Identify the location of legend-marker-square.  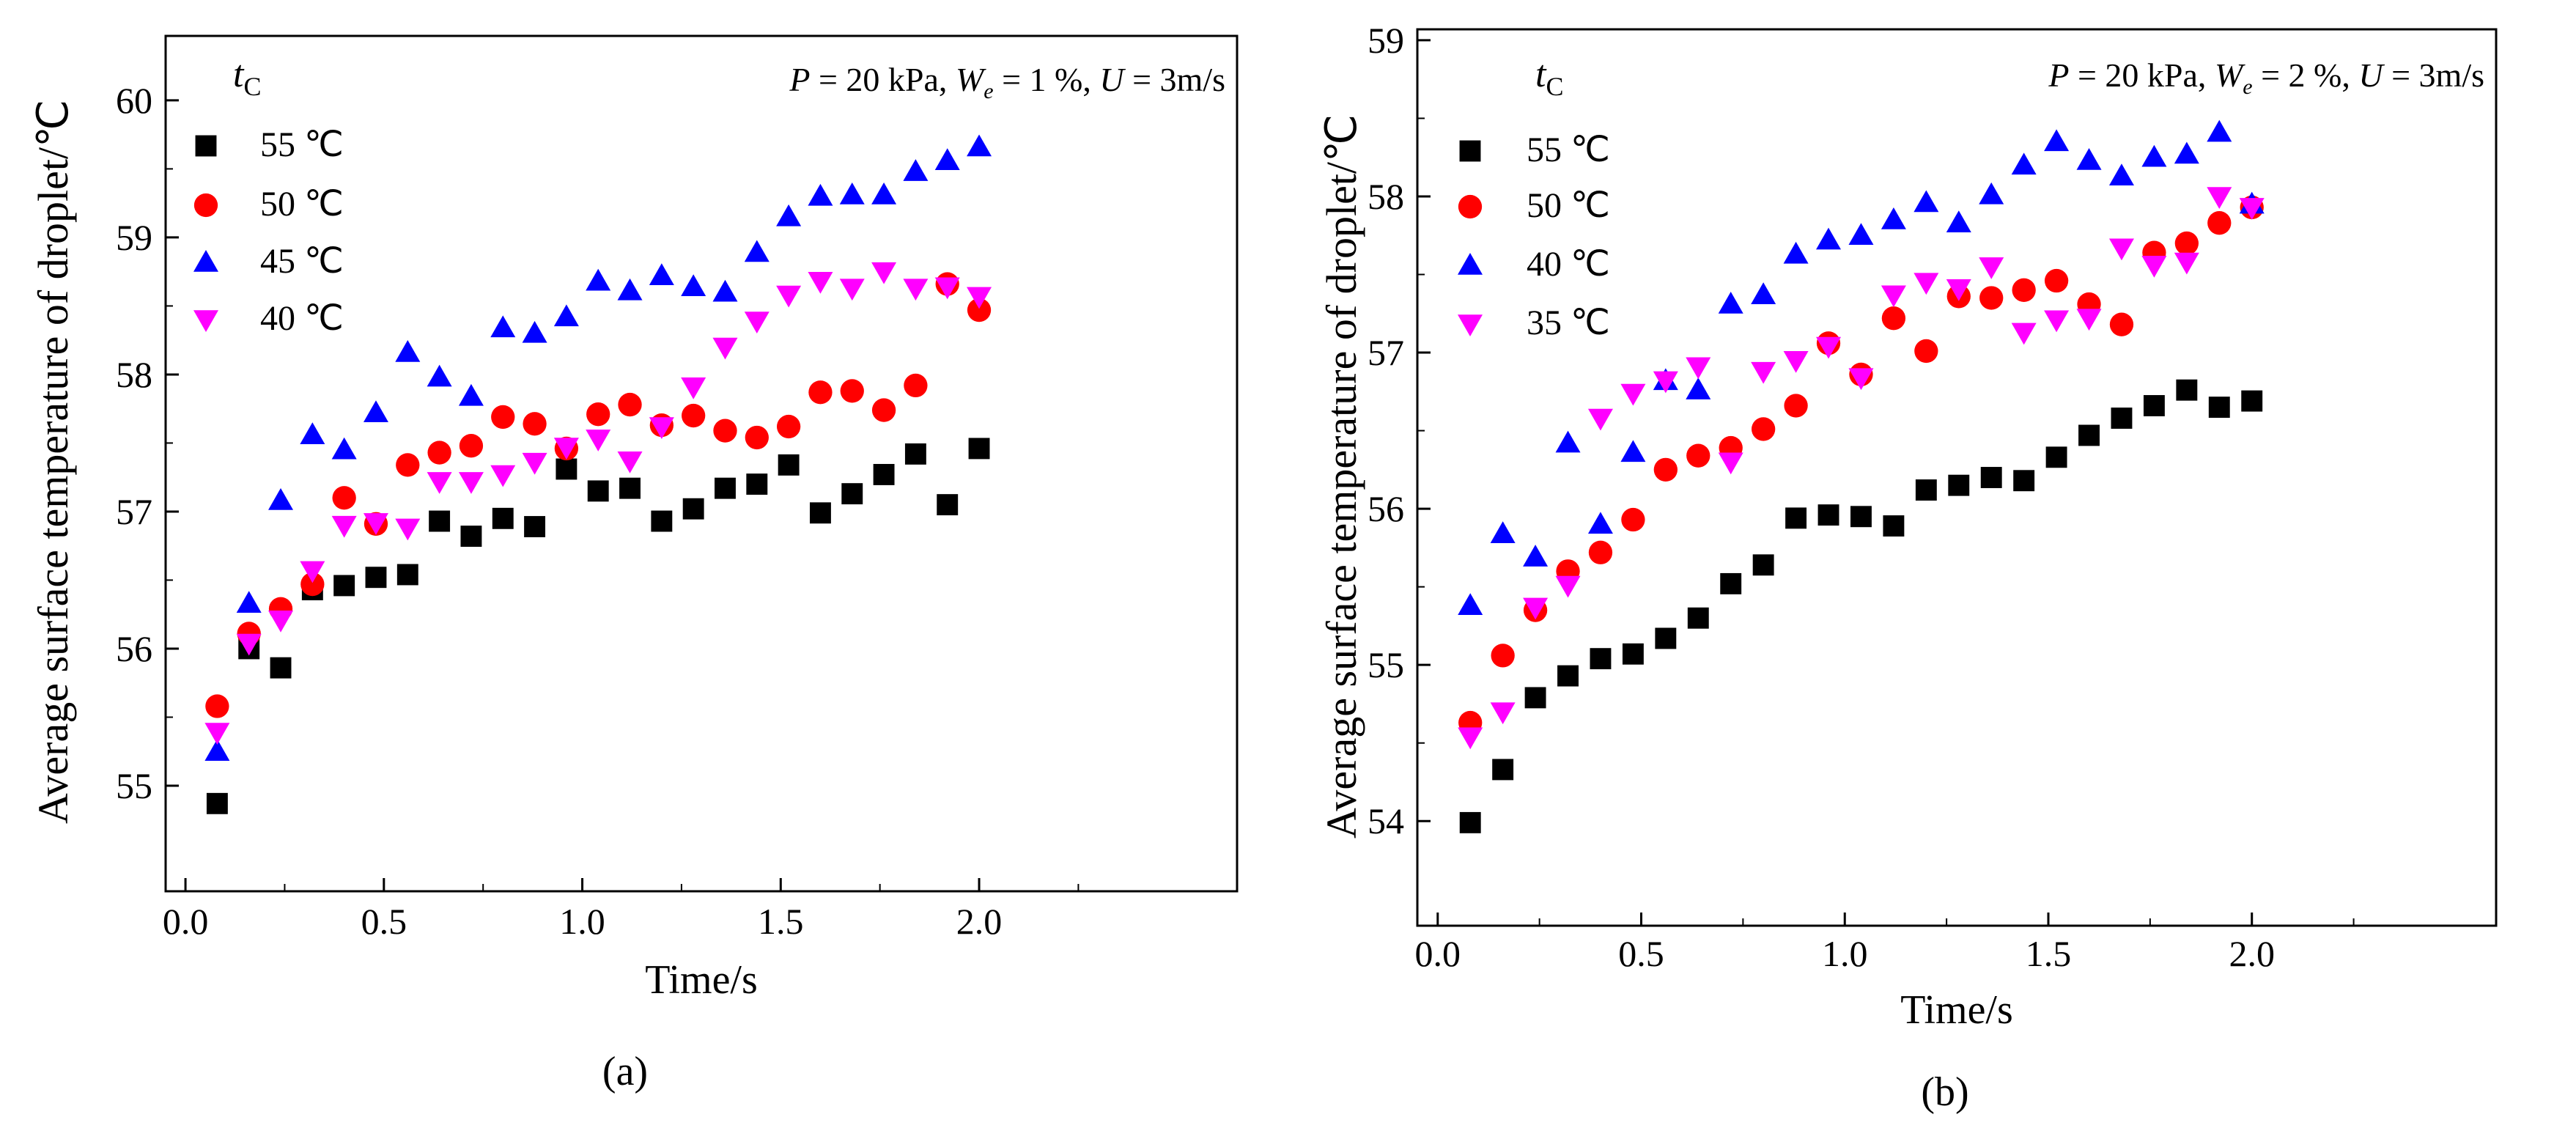
(206, 146).